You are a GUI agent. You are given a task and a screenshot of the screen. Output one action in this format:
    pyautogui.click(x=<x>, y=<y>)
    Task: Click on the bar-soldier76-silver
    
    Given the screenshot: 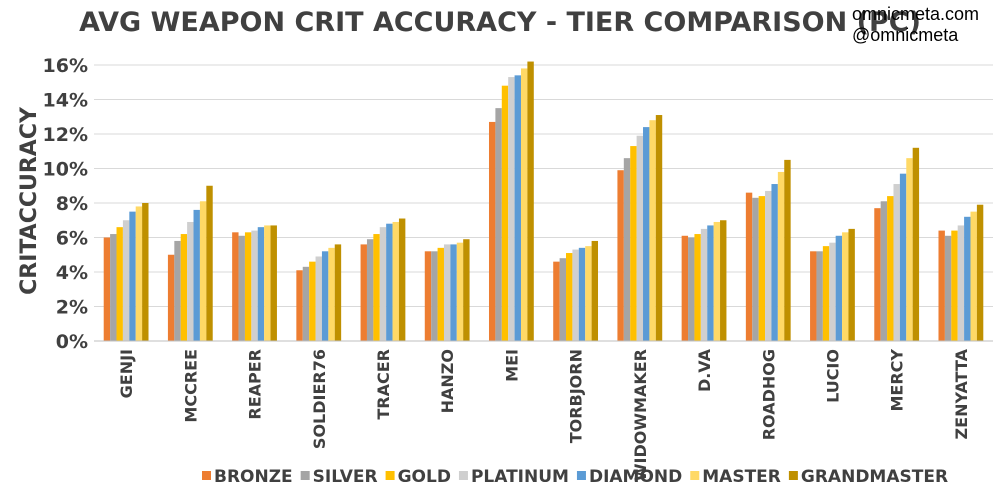 What is the action you would take?
    pyautogui.click(x=306, y=303)
    